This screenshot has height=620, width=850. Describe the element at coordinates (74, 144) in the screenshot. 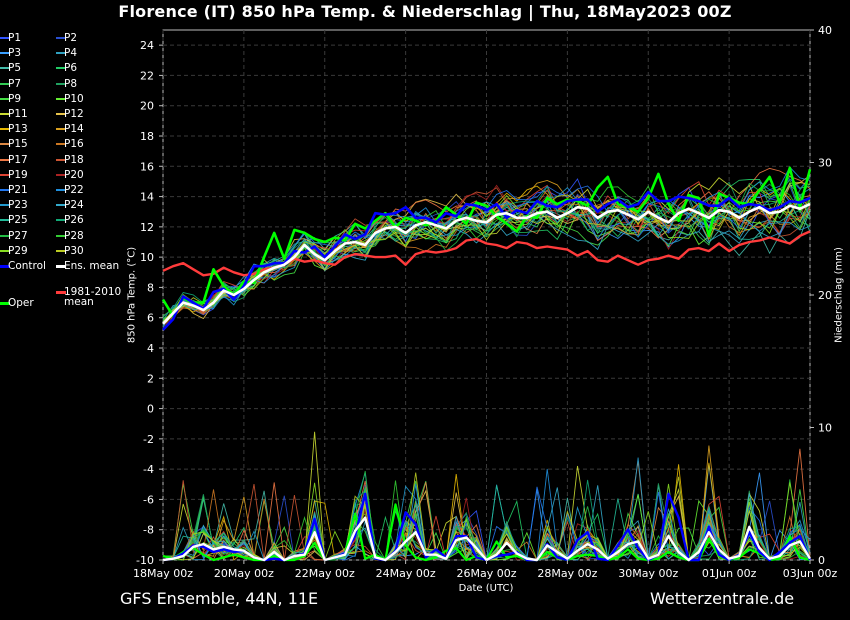

I see `legend-label: P16` at that location.